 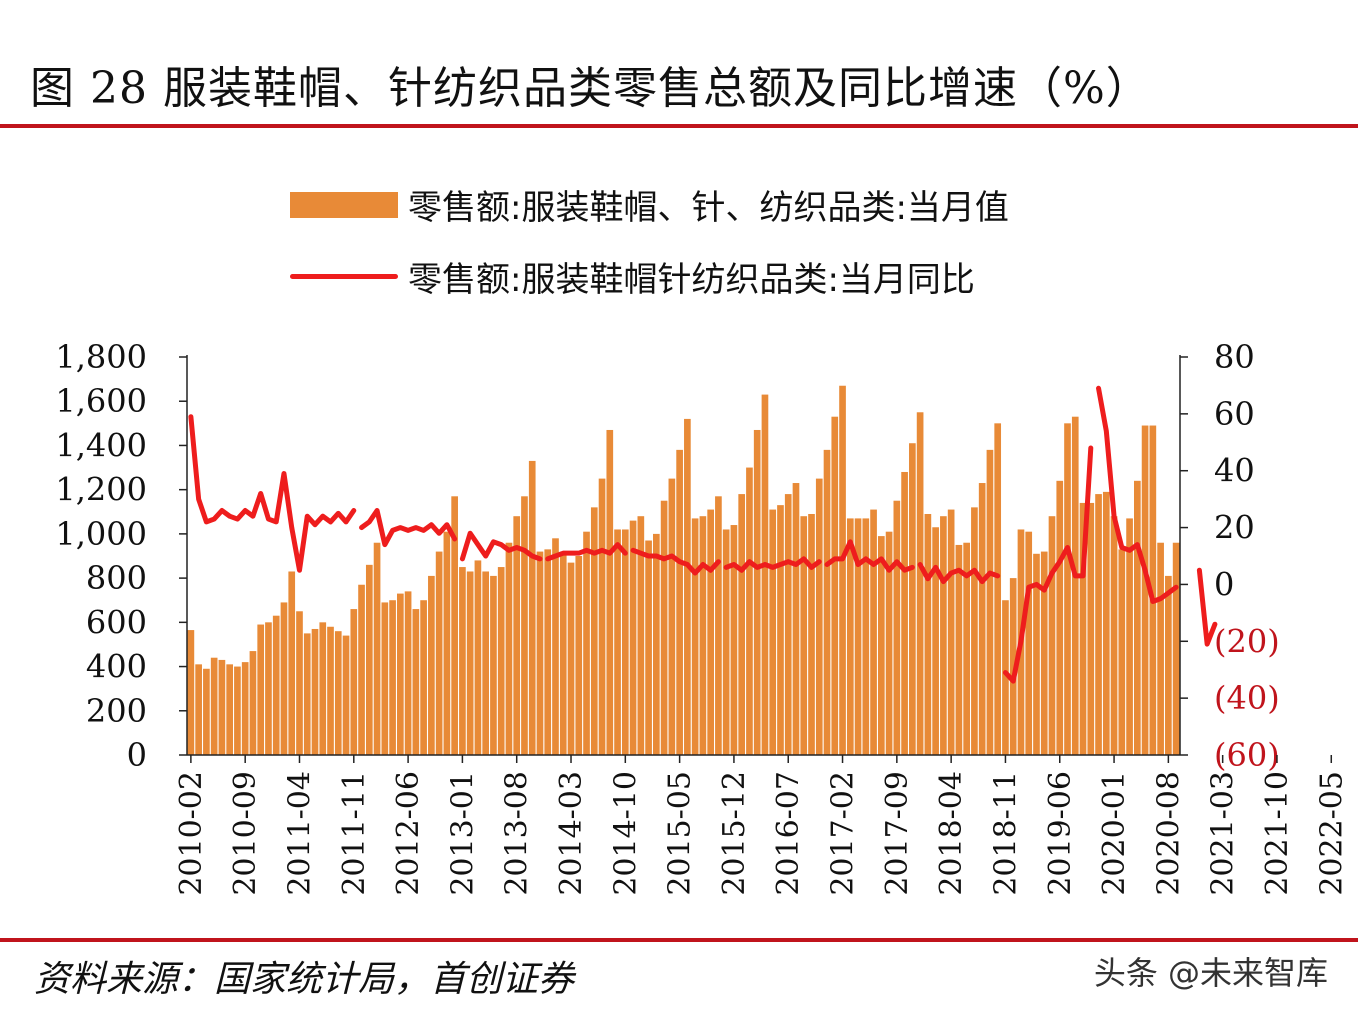 I want to click on x-tick-label: 2010-02, so click(x=191, y=833).